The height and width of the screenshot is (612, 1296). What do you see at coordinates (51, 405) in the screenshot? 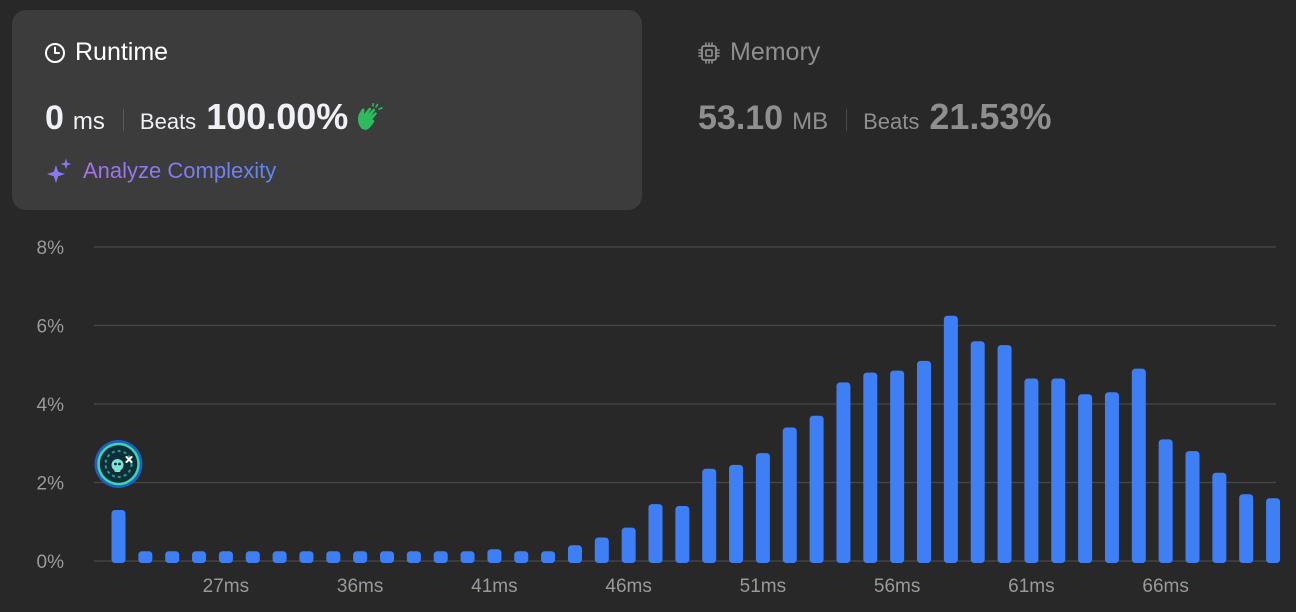
I see `y-tick-label: 4%` at bounding box center [51, 405].